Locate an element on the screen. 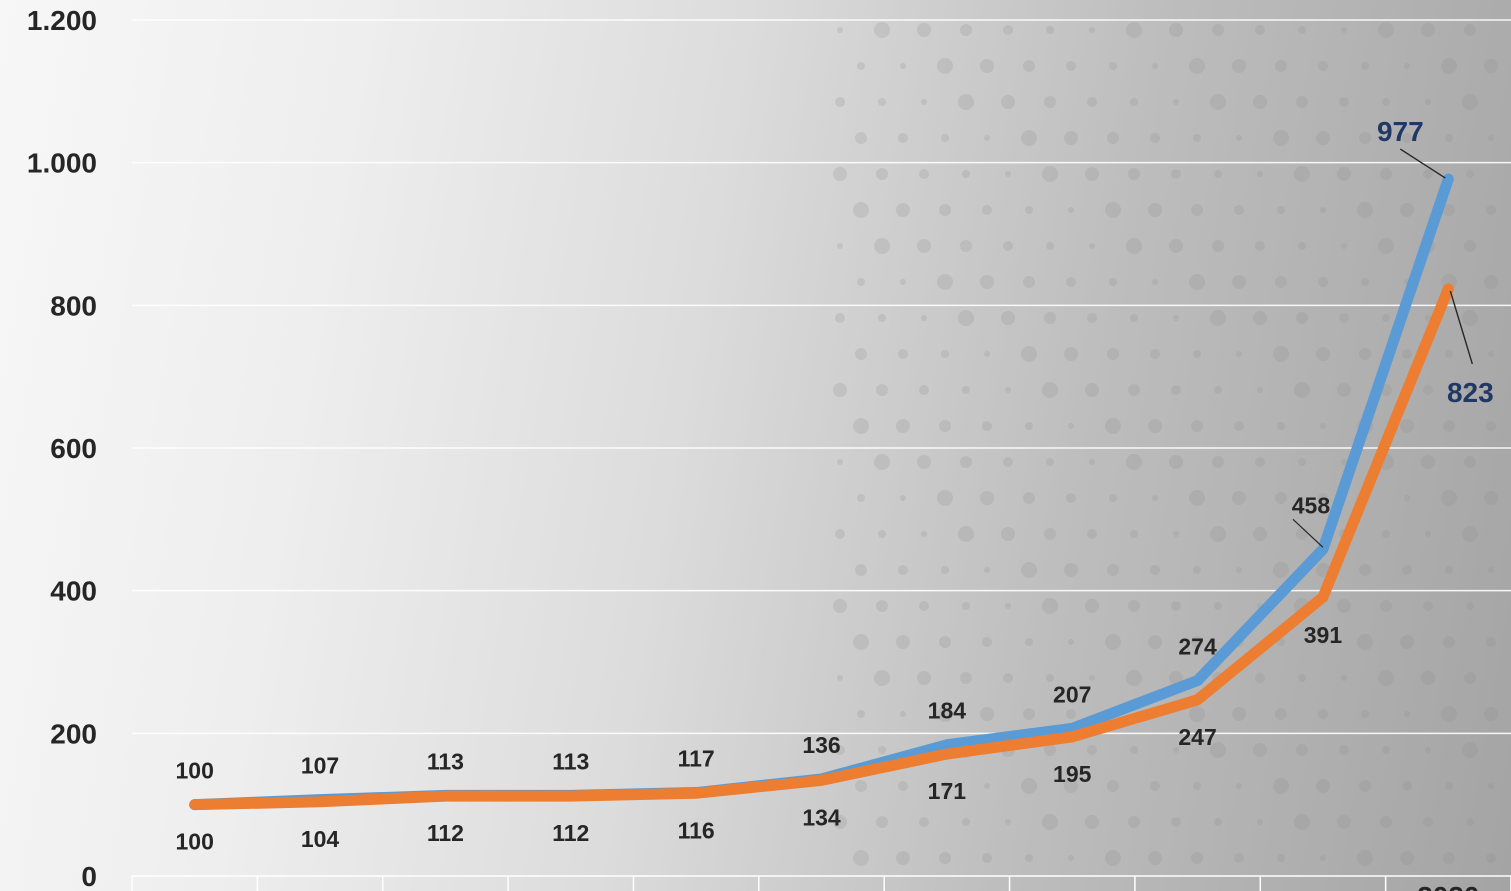 This screenshot has height=891, width=1511. y-tick-label: 600 is located at coordinates (73, 448).